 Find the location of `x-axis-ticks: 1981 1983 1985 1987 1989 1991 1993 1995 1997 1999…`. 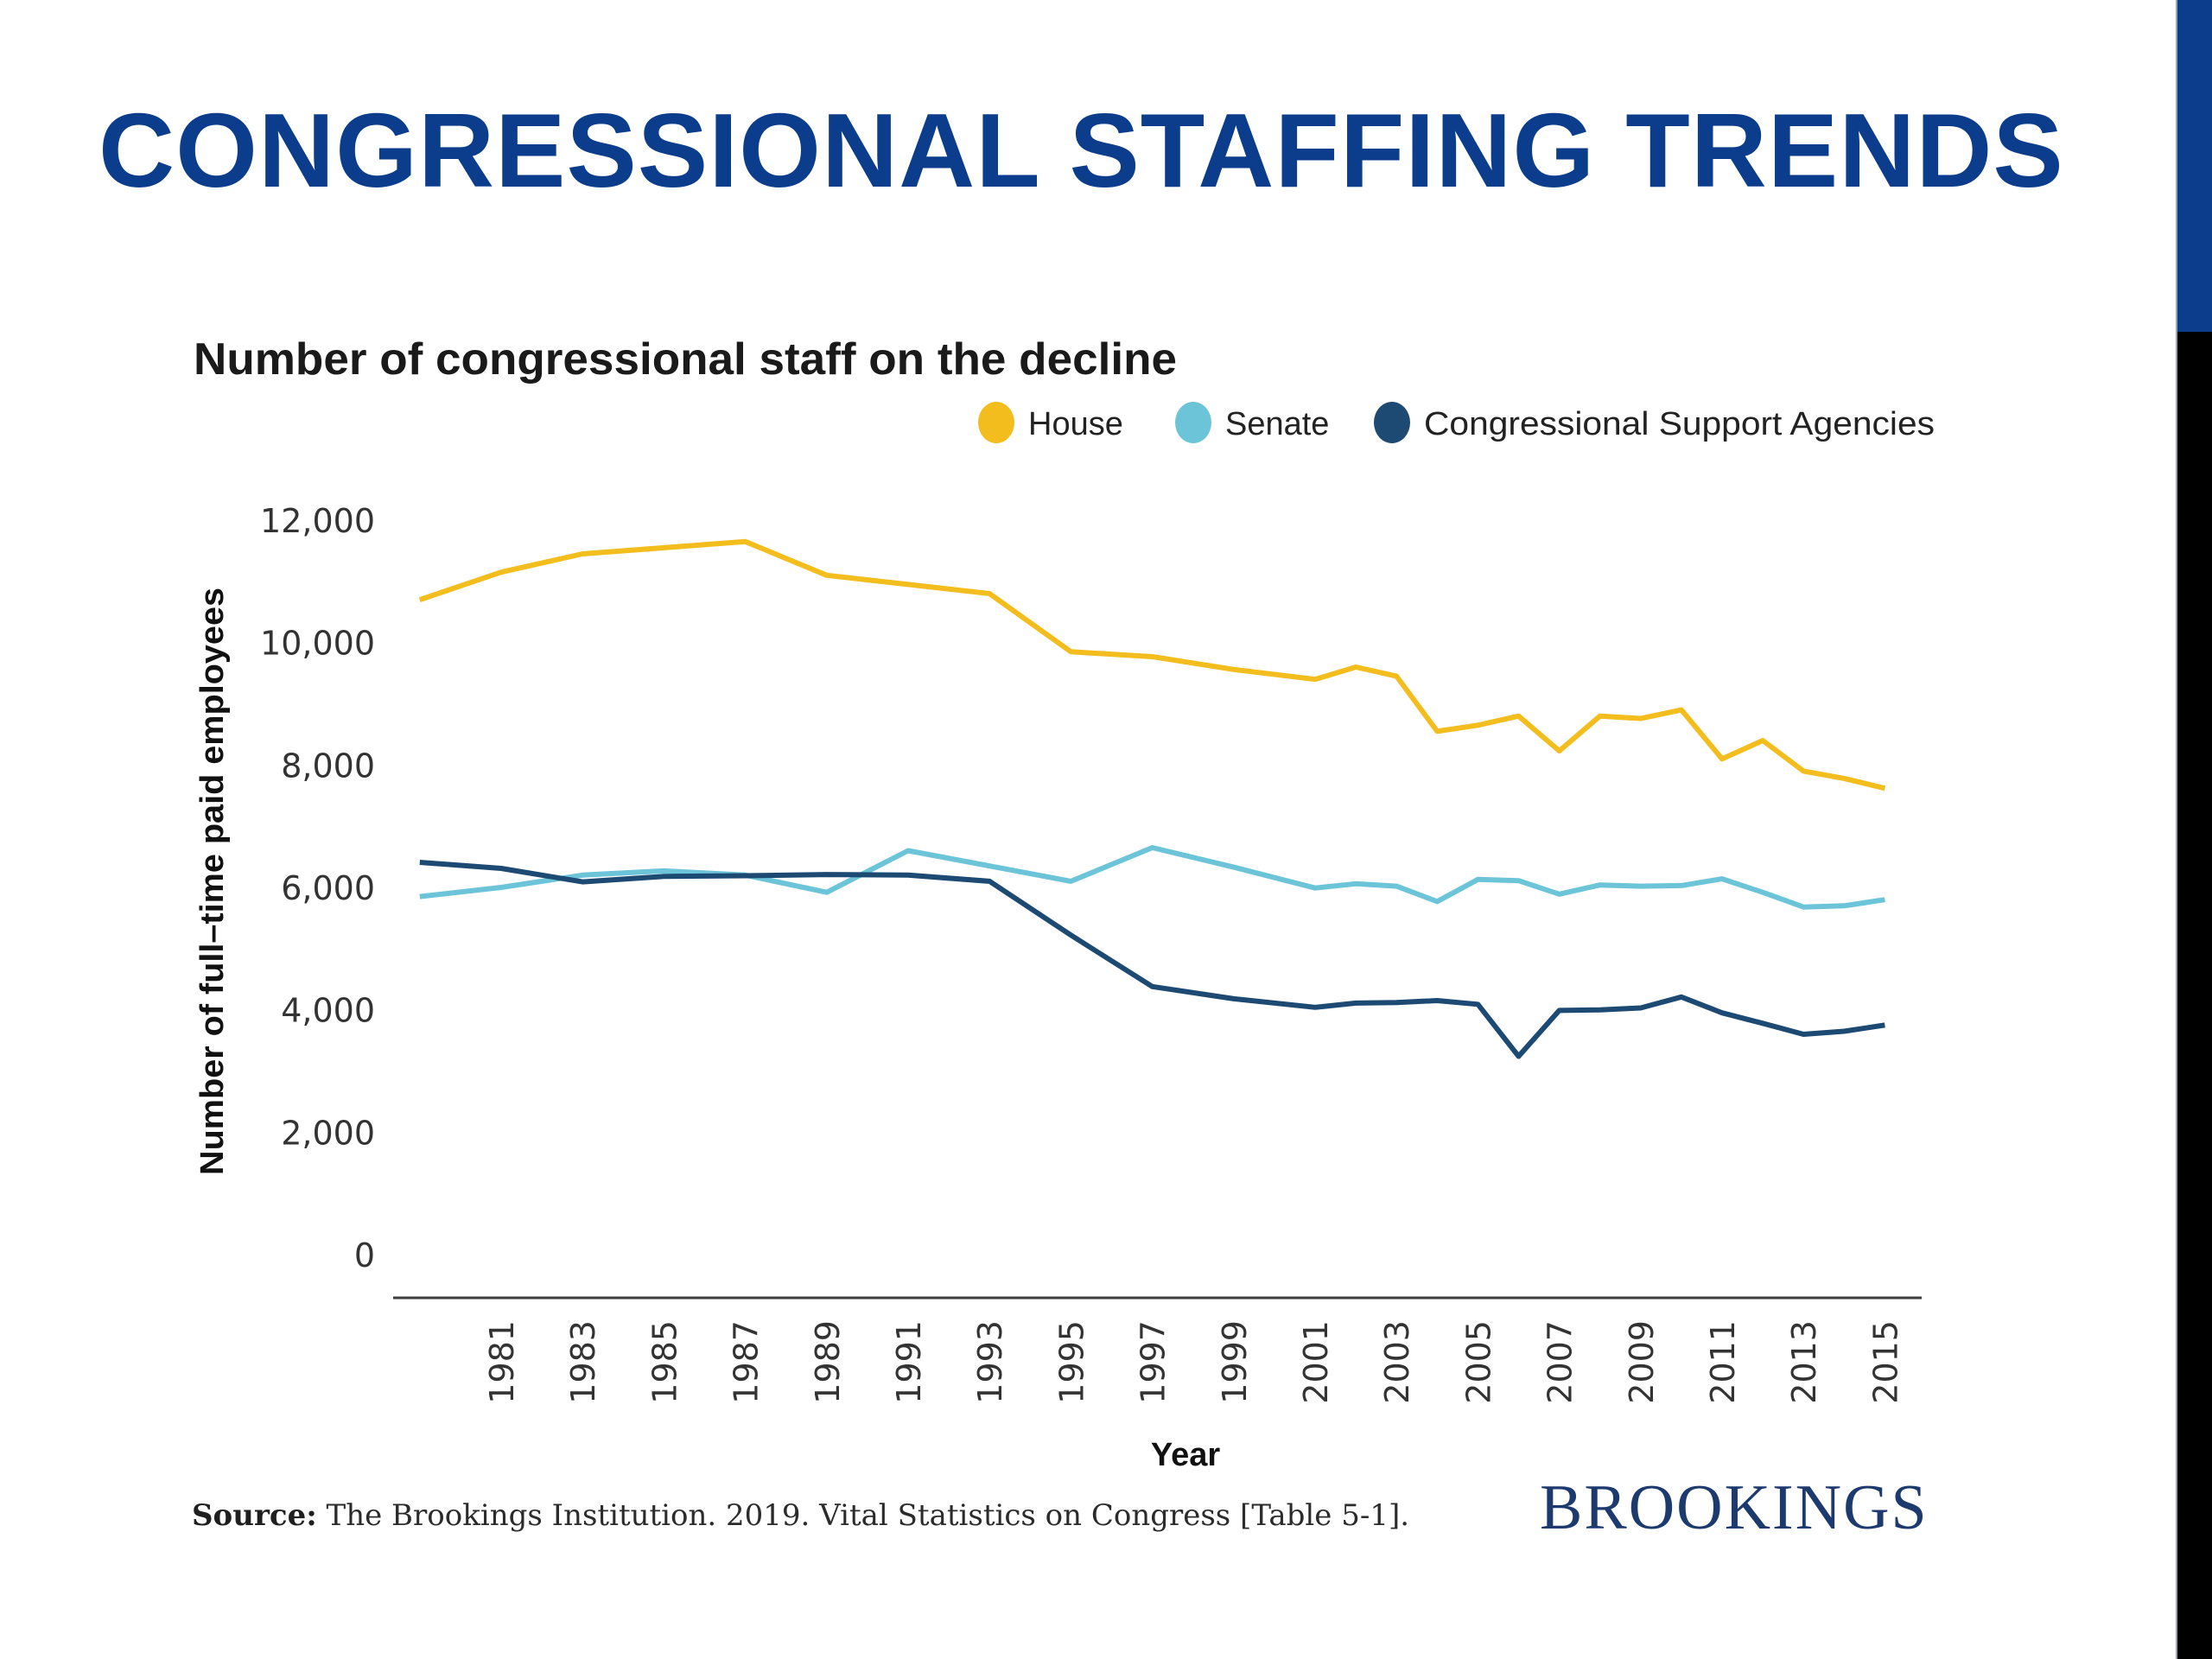

x-axis-ticks: 1981 1983 1985 1987 1989 1991 1993 1995 1997 1999… is located at coordinates (1193, 1362).